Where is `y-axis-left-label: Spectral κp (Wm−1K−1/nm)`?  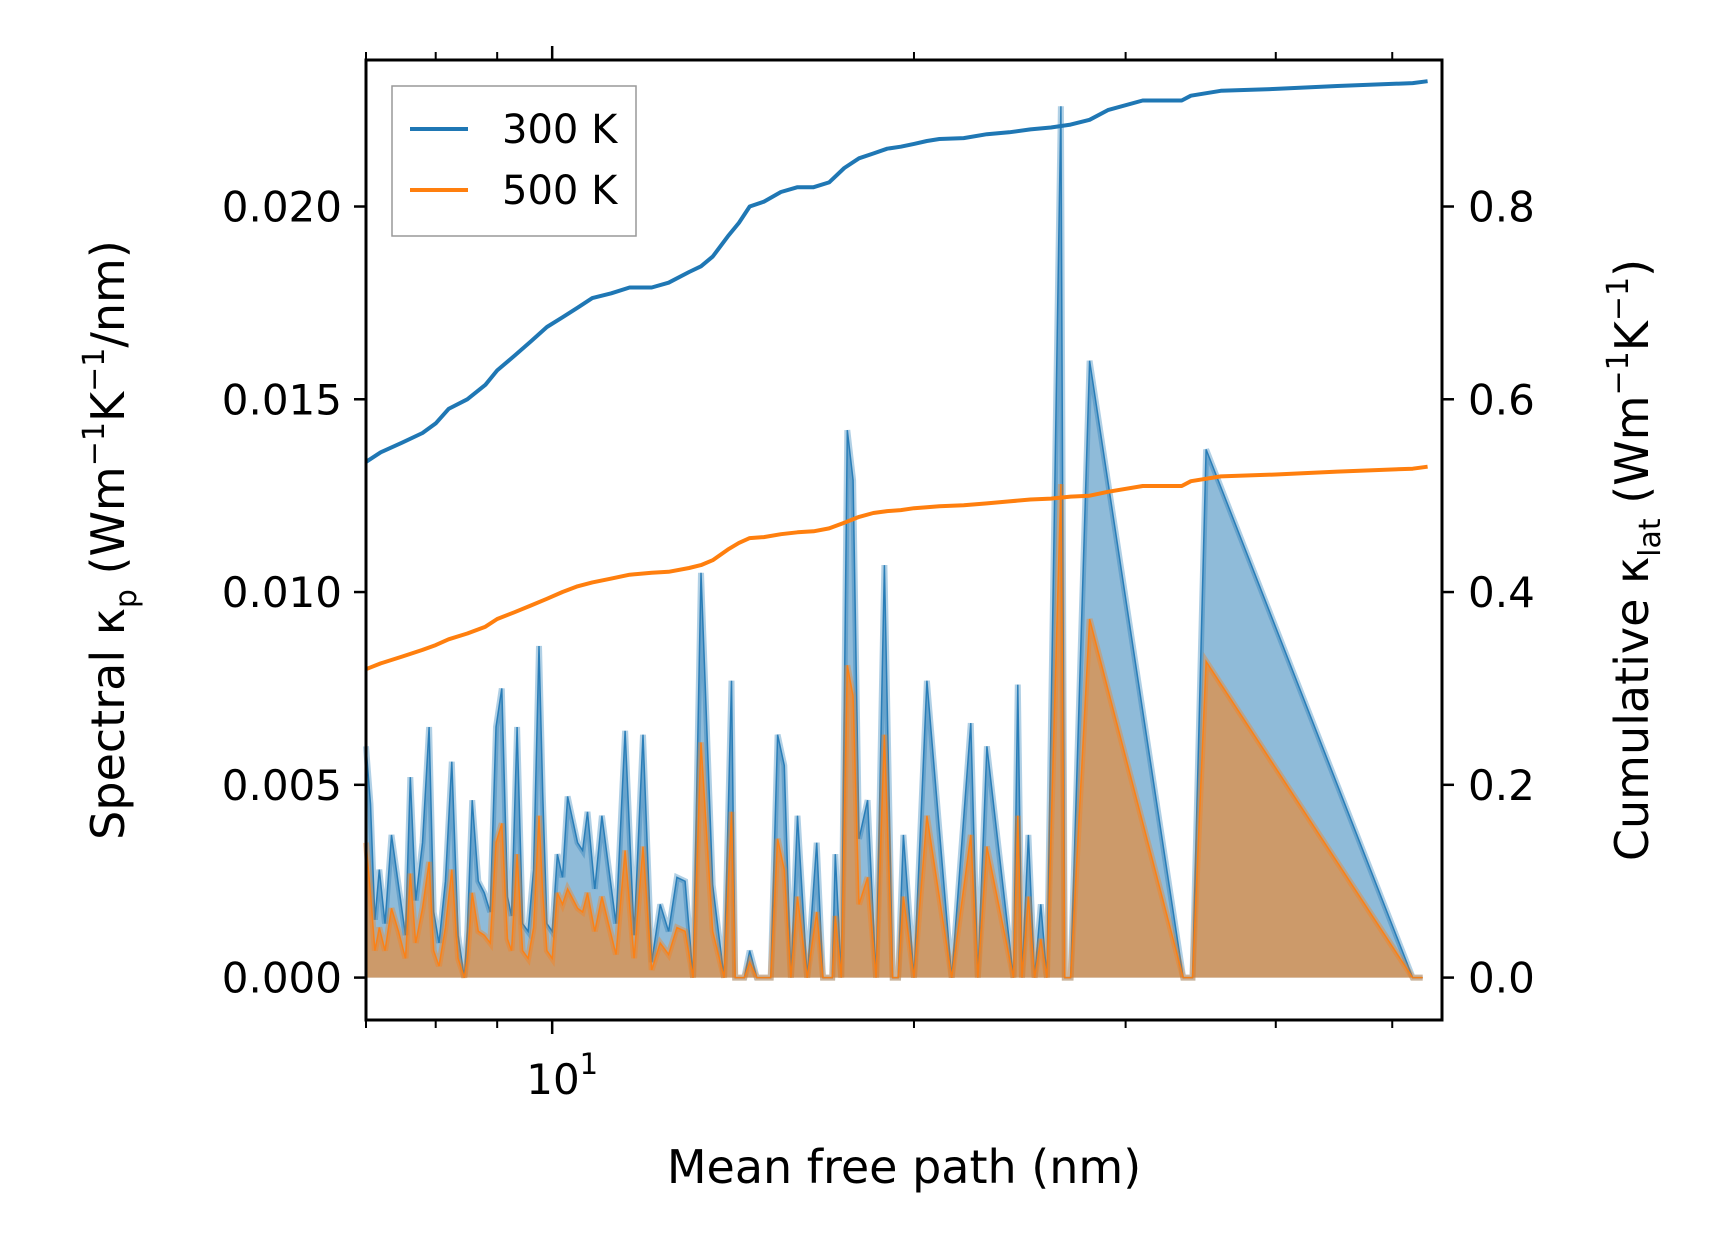
y-axis-left-label: Spectral κp (Wm−1K−1/nm) is located at coordinates (110, 540).